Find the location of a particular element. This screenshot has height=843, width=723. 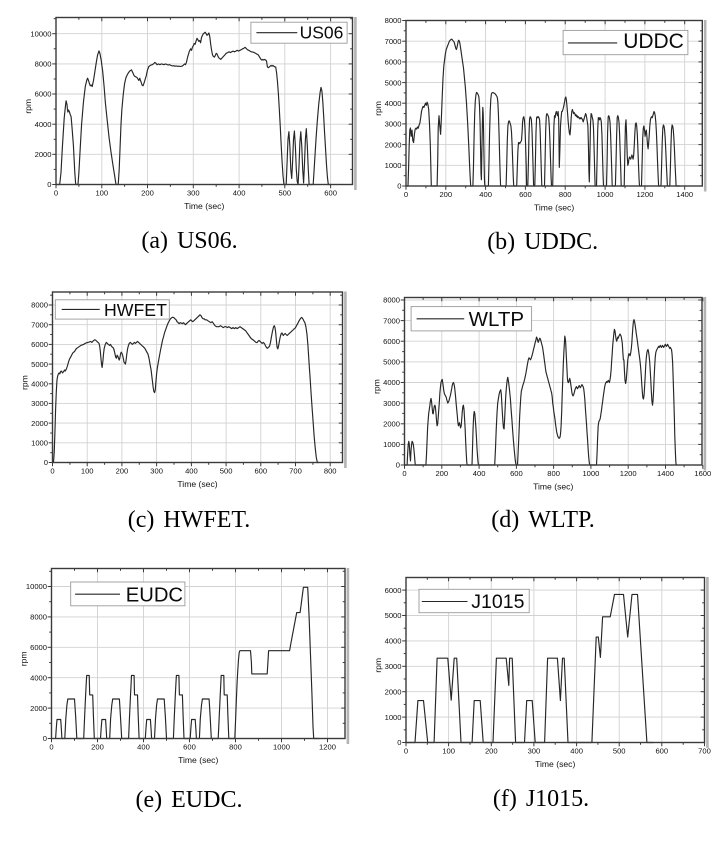

svg-text: EUDC is located at coordinates (154, 595).